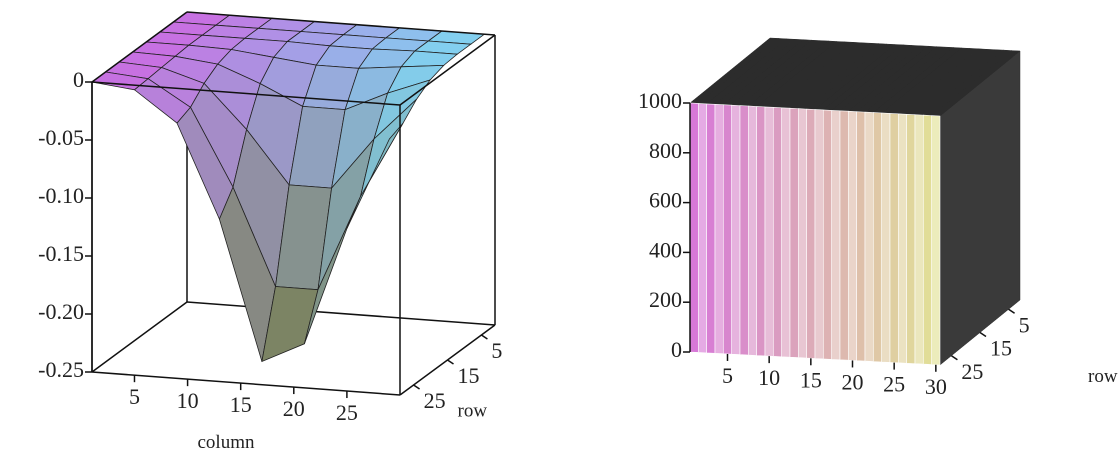  I want to click on x-axis-label: column, so click(226, 442).